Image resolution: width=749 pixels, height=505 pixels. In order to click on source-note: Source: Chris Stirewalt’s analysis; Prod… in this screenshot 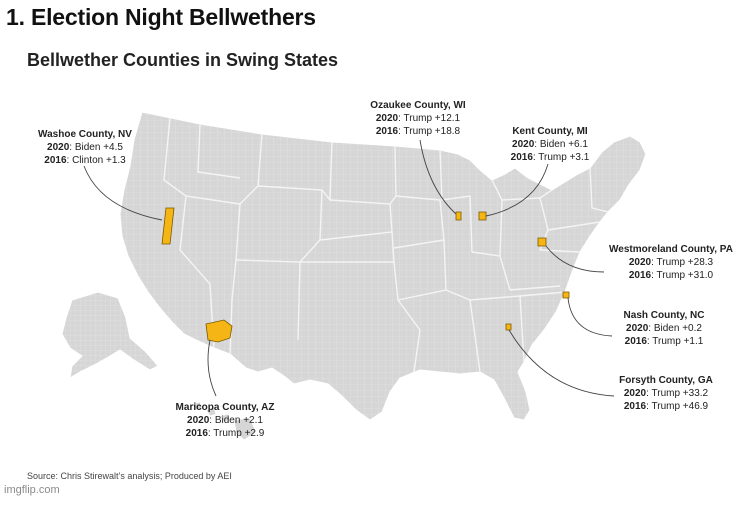, I will do `click(129, 476)`.